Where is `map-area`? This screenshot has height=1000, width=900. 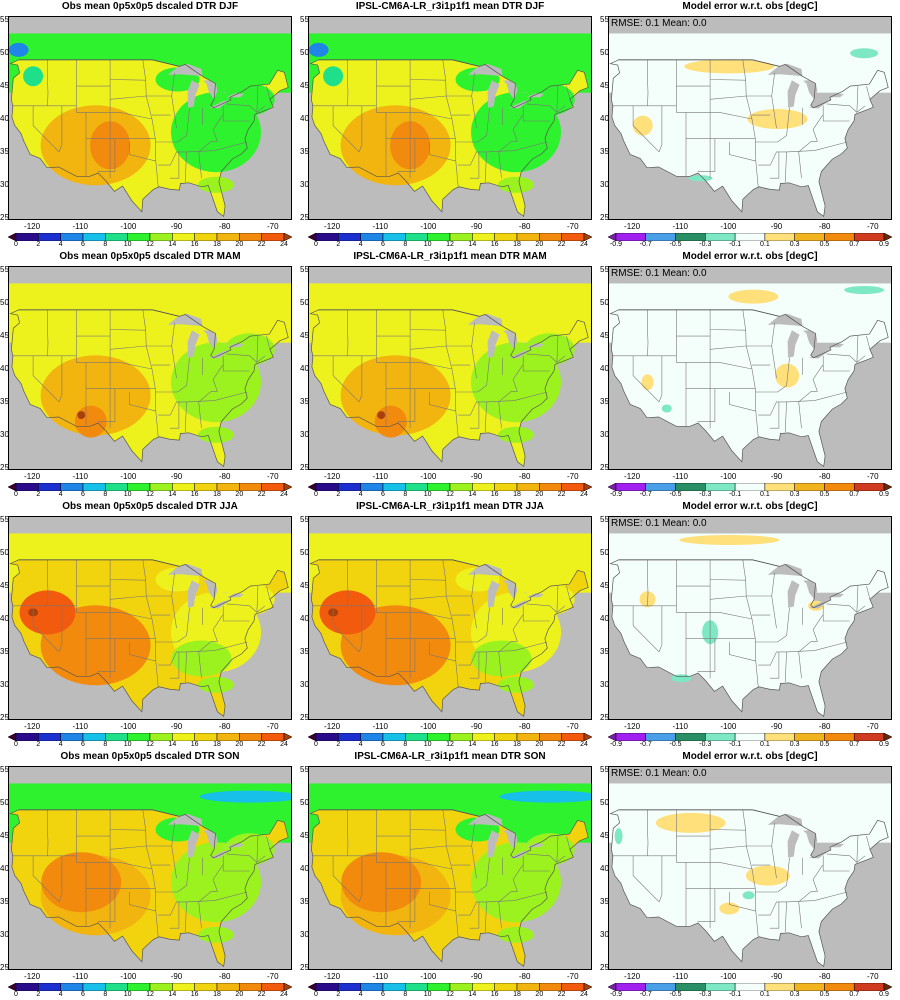
map-area is located at coordinates (450, 868).